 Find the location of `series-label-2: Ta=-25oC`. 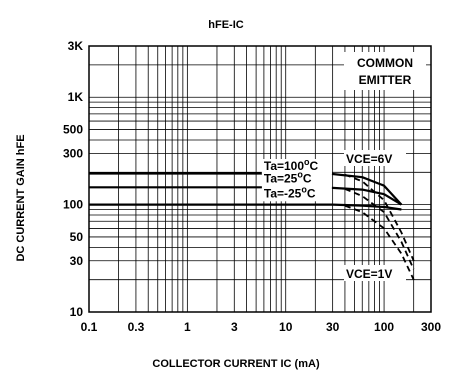

series-label-2: Ta=-25oC is located at coordinates (290, 192).